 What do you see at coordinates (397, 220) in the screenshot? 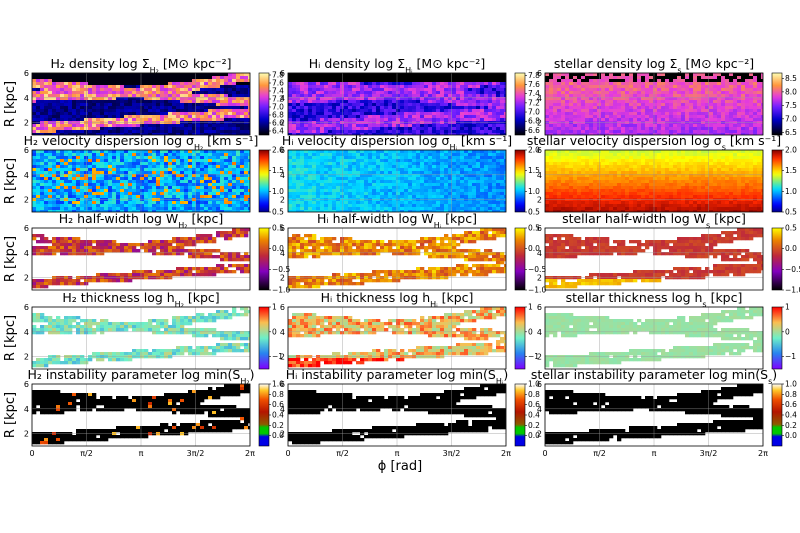
I see `panel-title: Hᵢ half-width log WHᵢ [kpc]` at bounding box center [397, 220].